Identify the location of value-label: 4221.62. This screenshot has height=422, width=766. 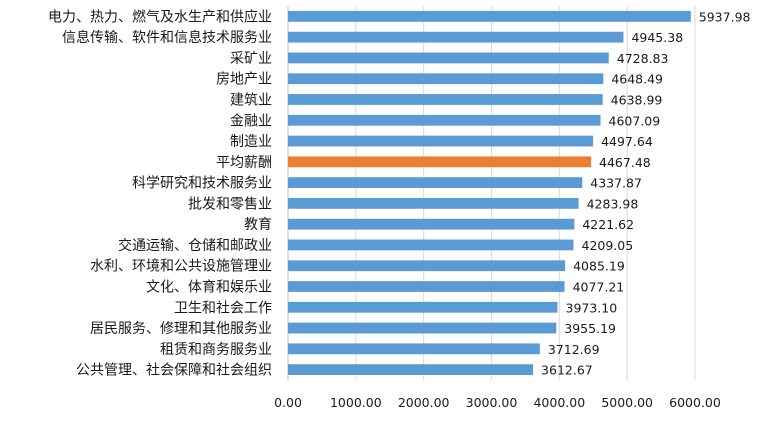
(608, 224).